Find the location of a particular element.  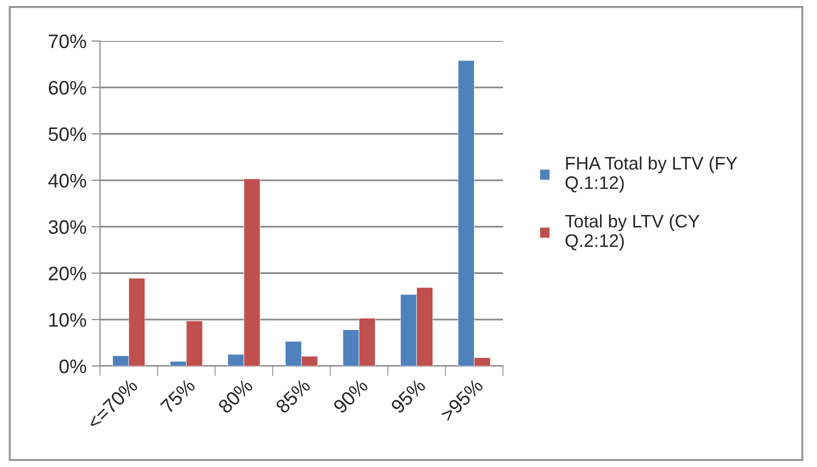

y-tick-label: 0% is located at coordinates (72, 366).